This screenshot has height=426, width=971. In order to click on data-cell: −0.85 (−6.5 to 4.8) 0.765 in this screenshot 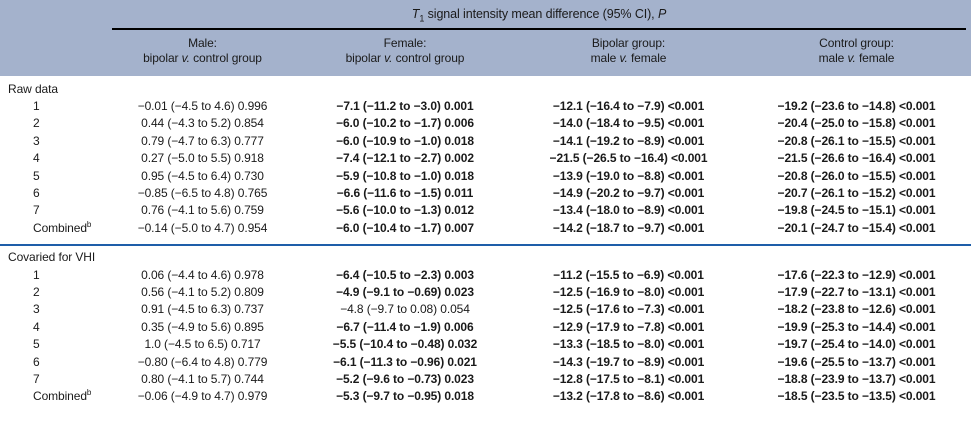, I will do `click(202, 192)`.